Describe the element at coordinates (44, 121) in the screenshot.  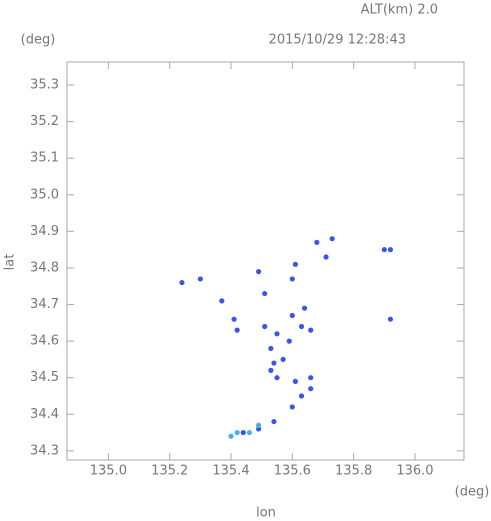
I see `y-tick-label: 35.2` at that location.